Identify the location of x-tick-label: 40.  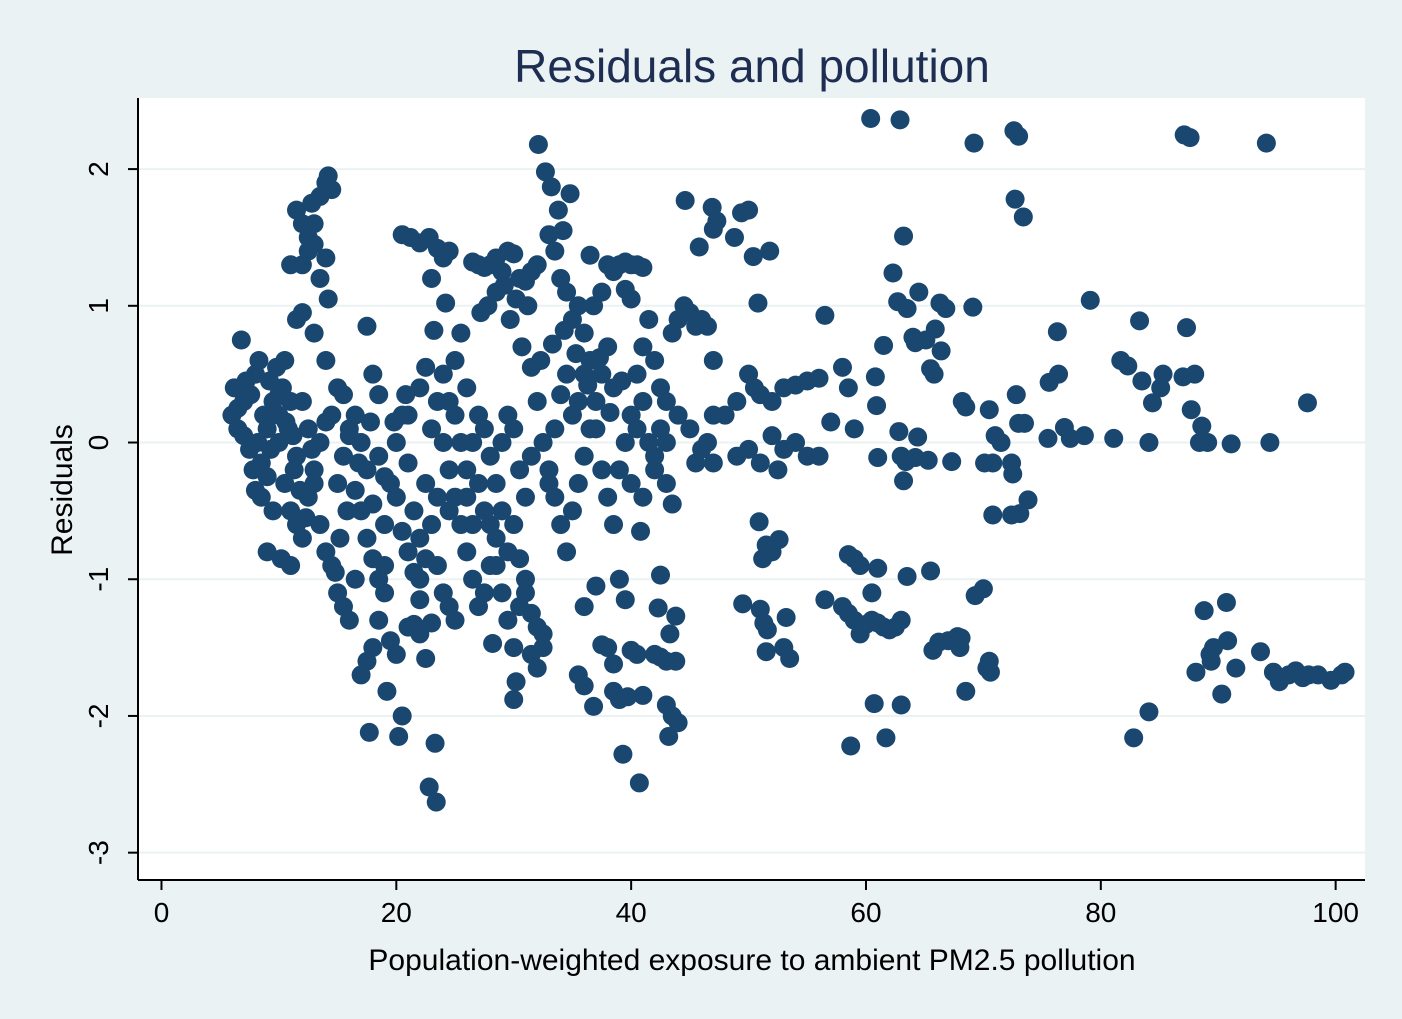
(631, 912).